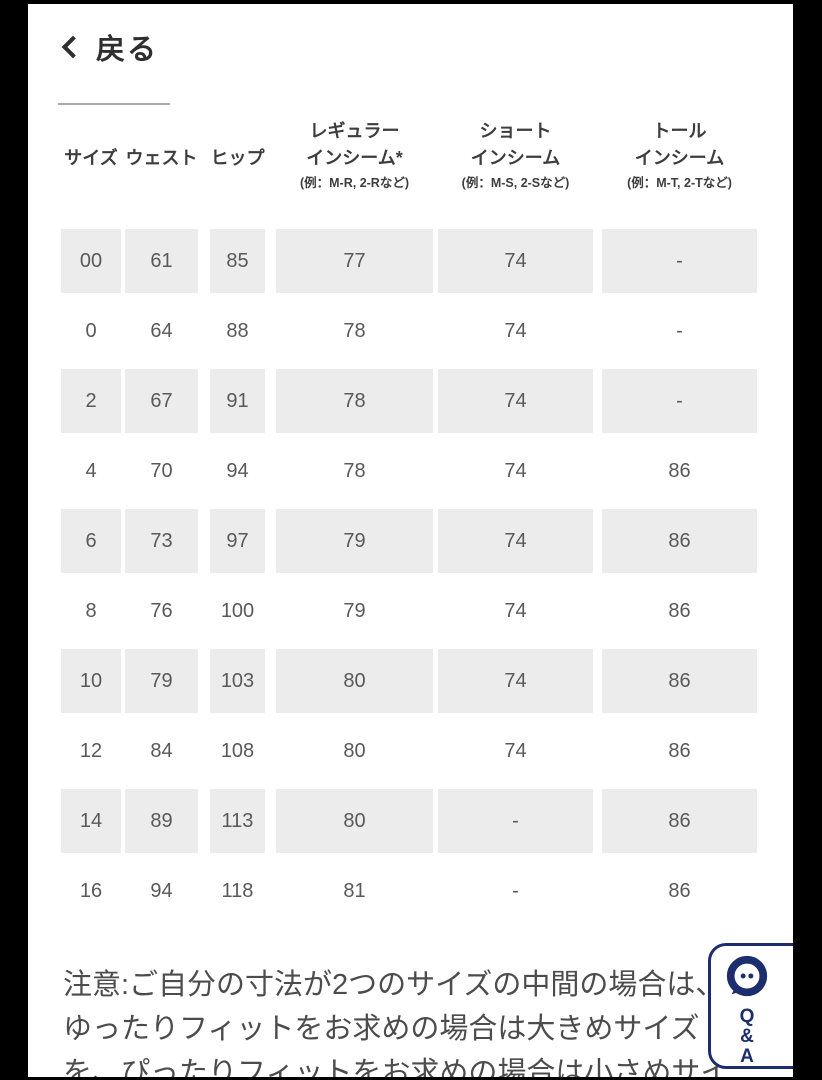  Describe the element at coordinates (91, 750) in the screenshot. I see `table-cell: 12` at that location.